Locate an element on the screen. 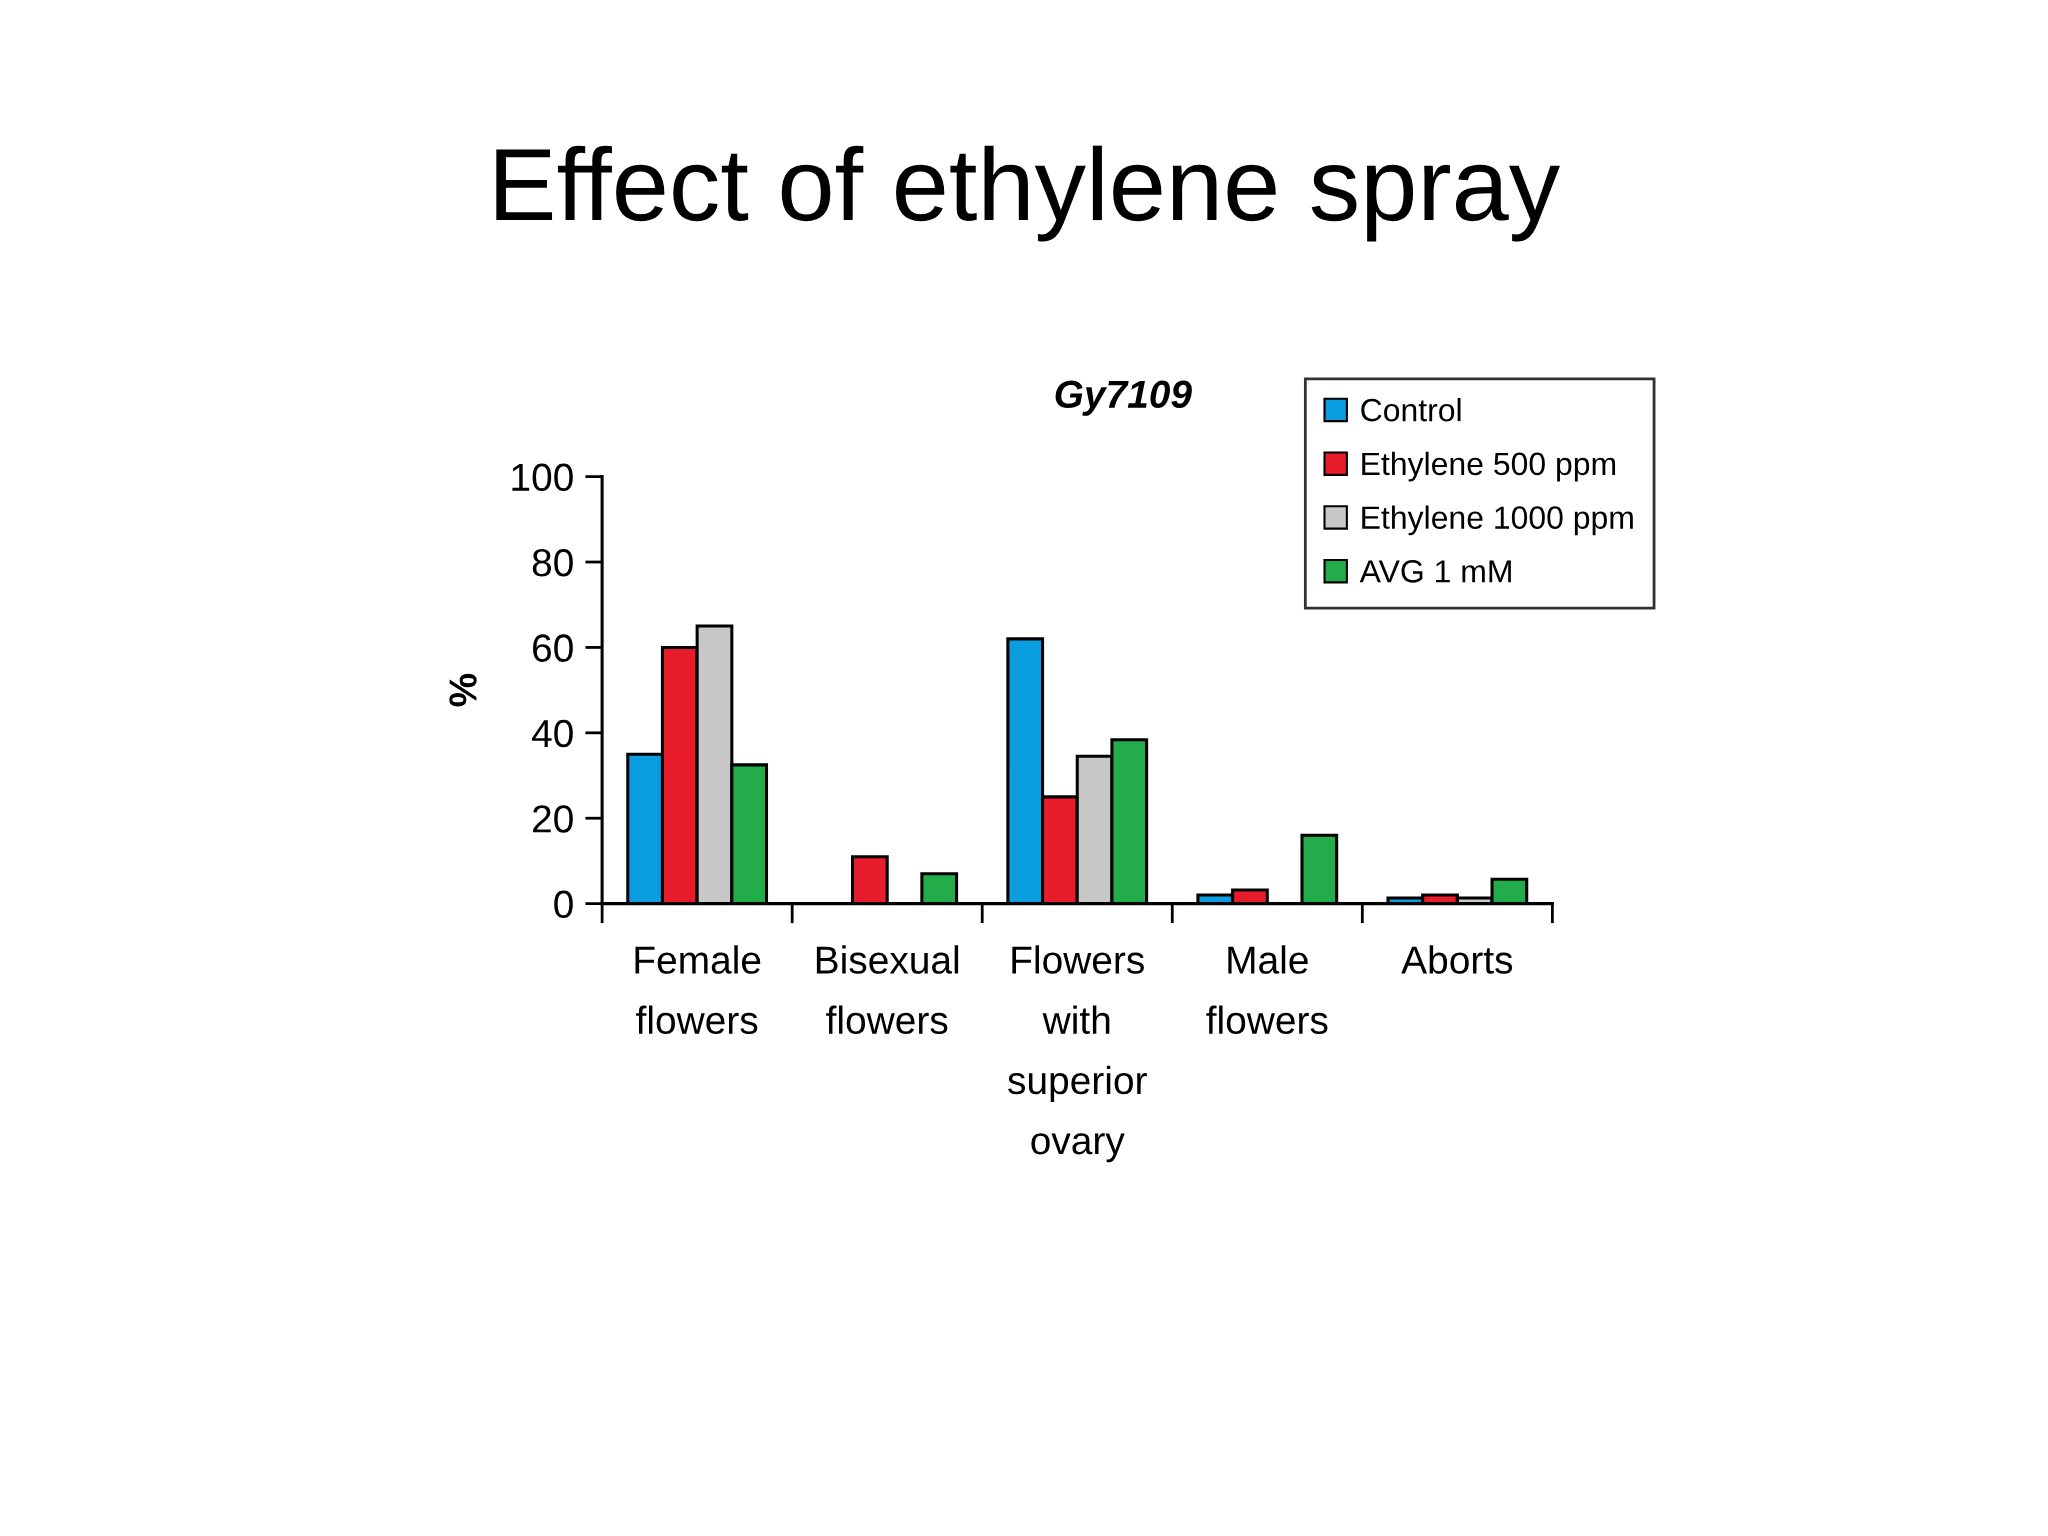 The height and width of the screenshot is (1536, 2048). y-tick-label: 20 is located at coordinates (553, 819).